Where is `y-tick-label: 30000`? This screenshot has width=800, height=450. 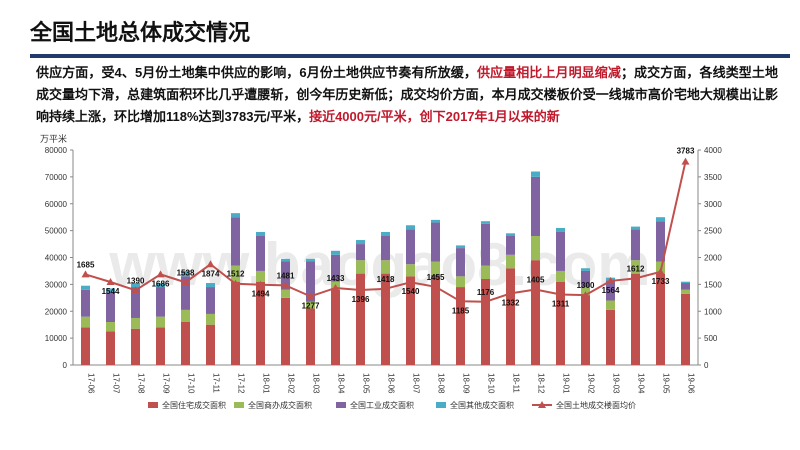 y-tick-label: 30000 is located at coordinates (56, 284).